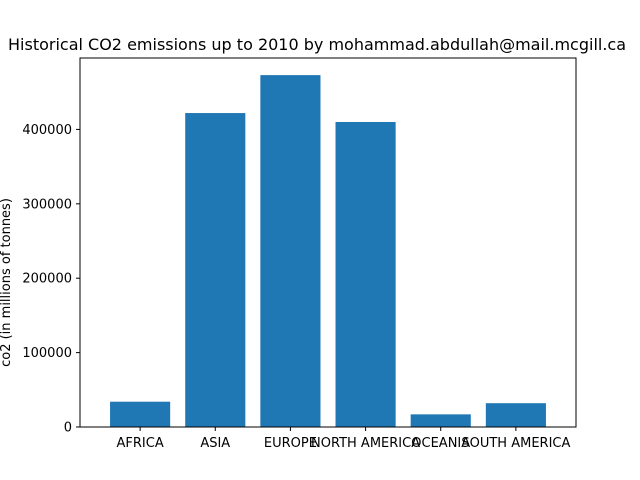  I want to click on bar-europe, so click(290, 251).